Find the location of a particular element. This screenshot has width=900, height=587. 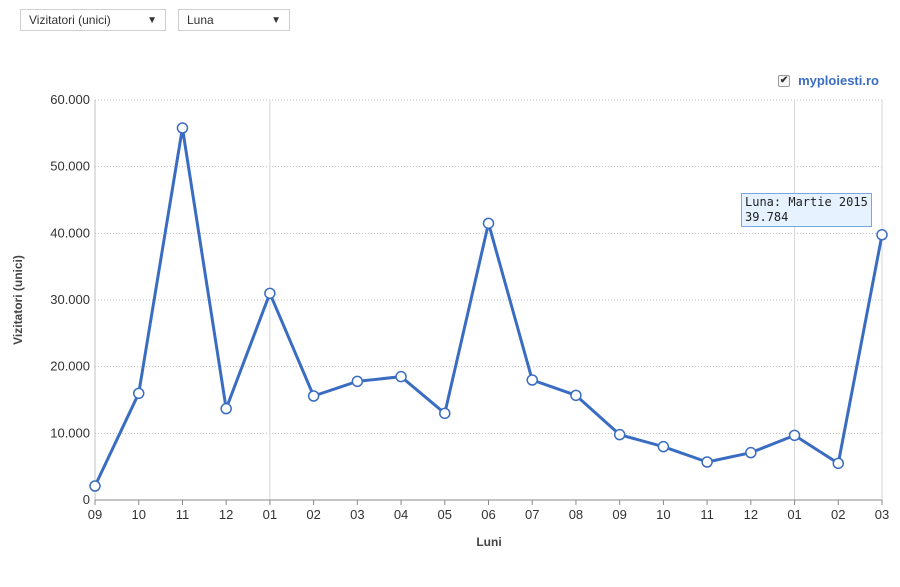

x-tick-label: 04 is located at coordinates (401, 514).